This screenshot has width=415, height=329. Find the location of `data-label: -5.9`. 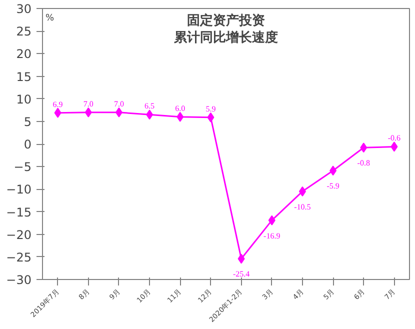

data-label: -5.9 is located at coordinates (333, 186).